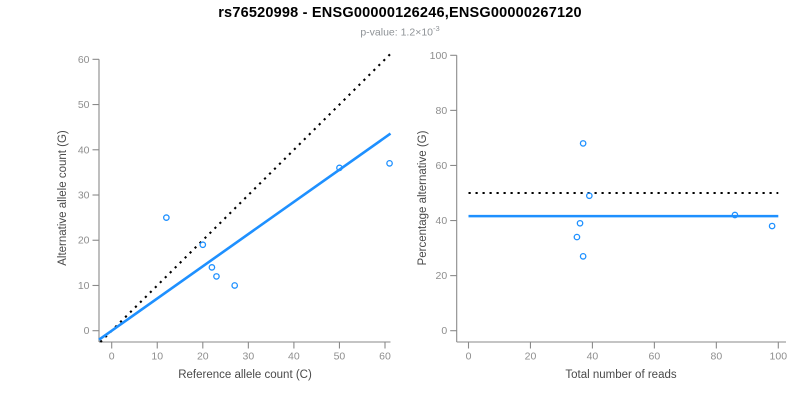 Image resolution: width=800 pixels, height=400 pixels. I want to click on right-x-axis-title: Total number of reads, so click(621, 375).